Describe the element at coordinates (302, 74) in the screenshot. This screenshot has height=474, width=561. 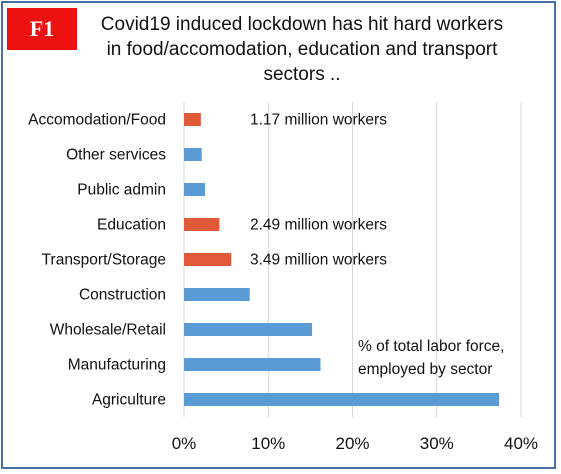
I see `chart-title-line: sectors ..` at that location.